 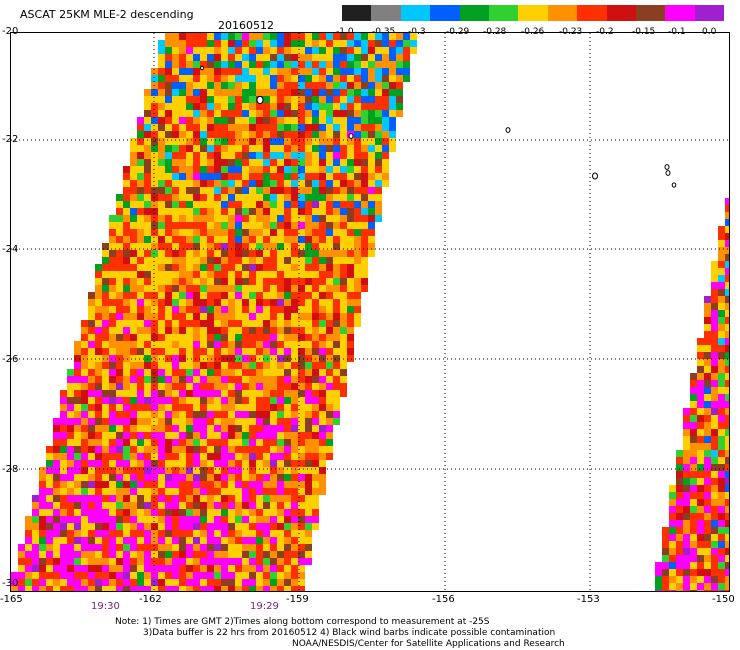 What do you see at coordinates (650, 13) in the screenshot?
I see `legend-color-swatch` at bounding box center [650, 13].